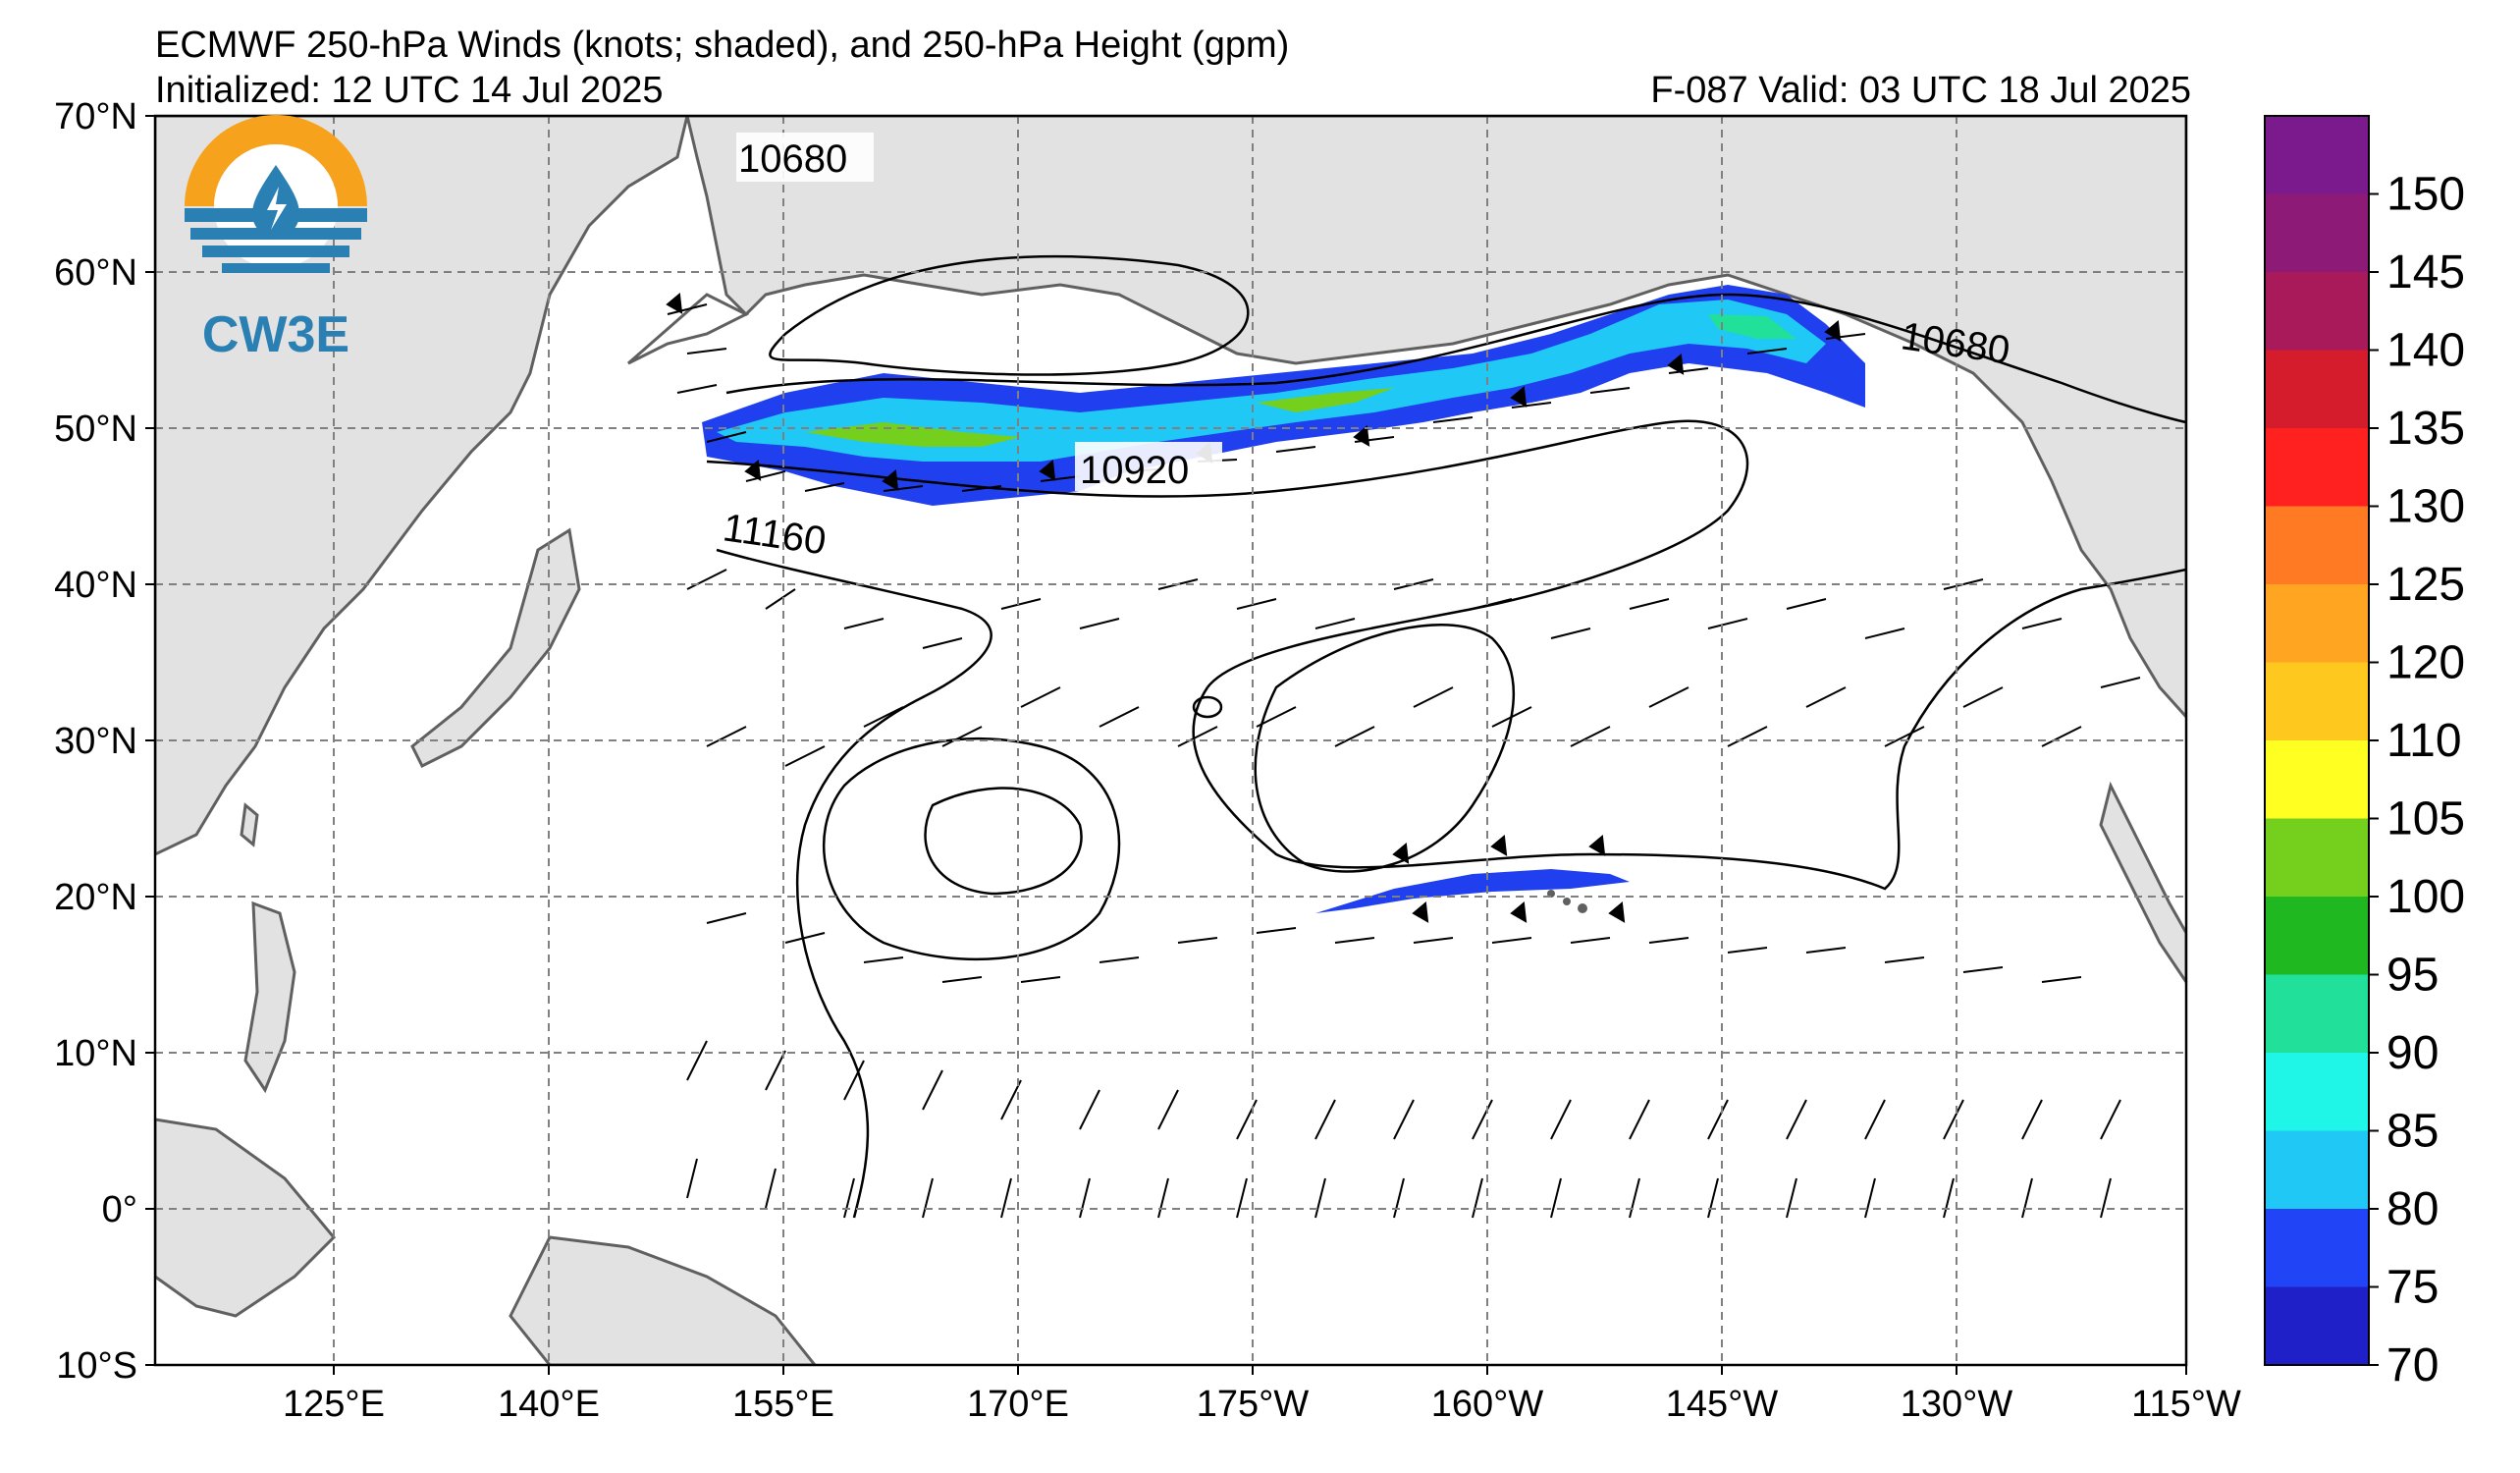 Image resolution: width=2520 pixels, height=1473 pixels. I want to click on lat-label: 30°N, so click(95, 741).